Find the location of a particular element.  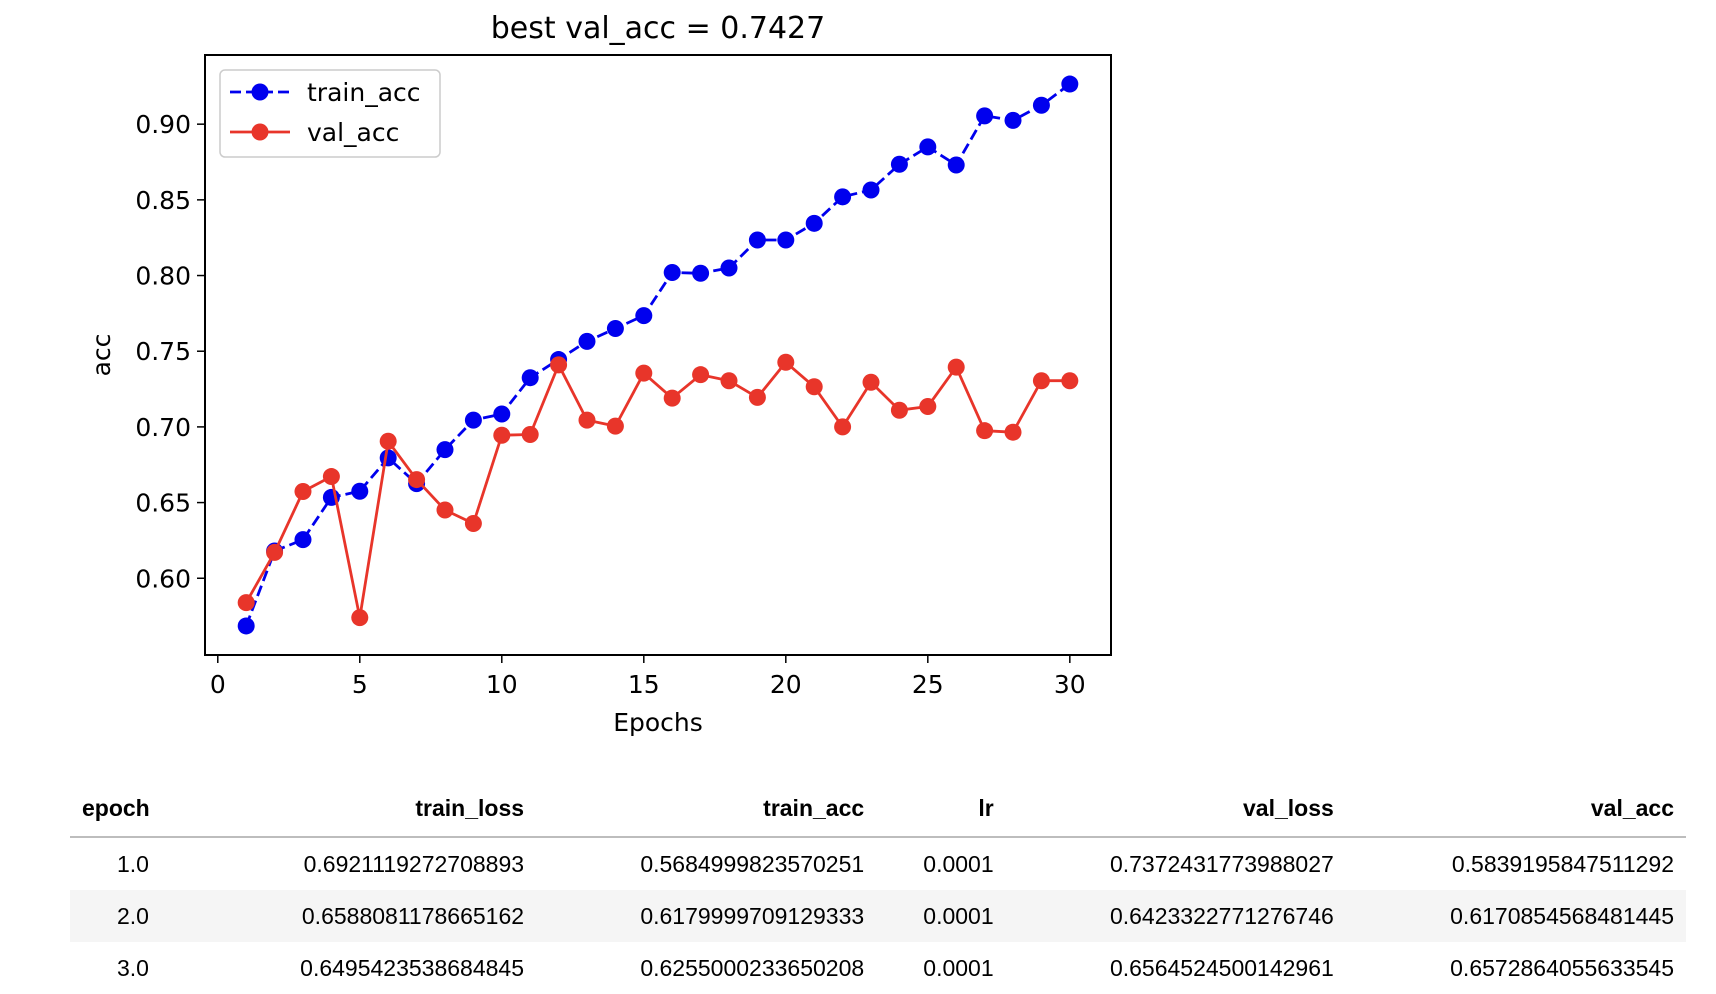

cell-val-loss: 0.6423322771276746 is located at coordinates (1221, 915).